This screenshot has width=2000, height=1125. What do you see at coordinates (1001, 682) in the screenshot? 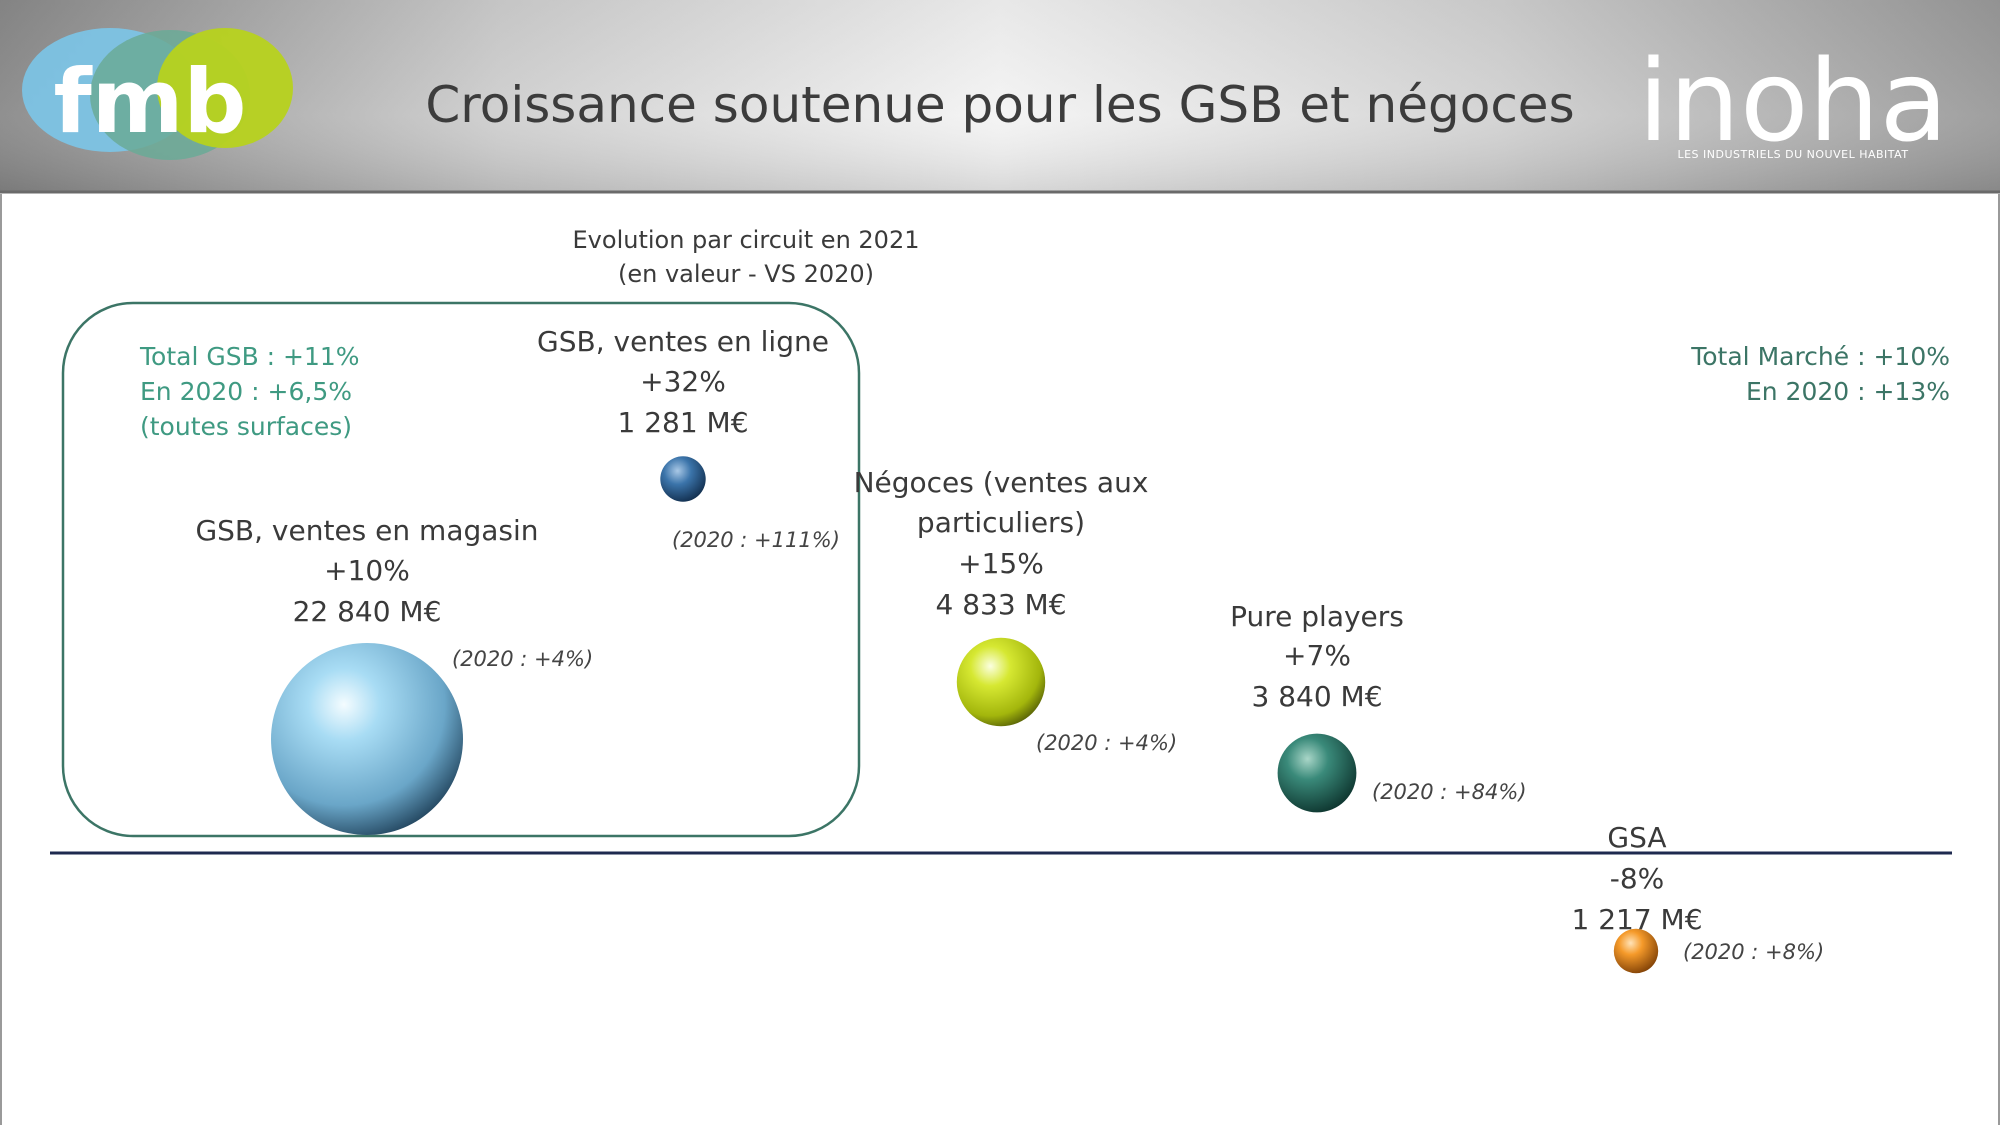
I see `bubble-negoces` at bounding box center [1001, 682].